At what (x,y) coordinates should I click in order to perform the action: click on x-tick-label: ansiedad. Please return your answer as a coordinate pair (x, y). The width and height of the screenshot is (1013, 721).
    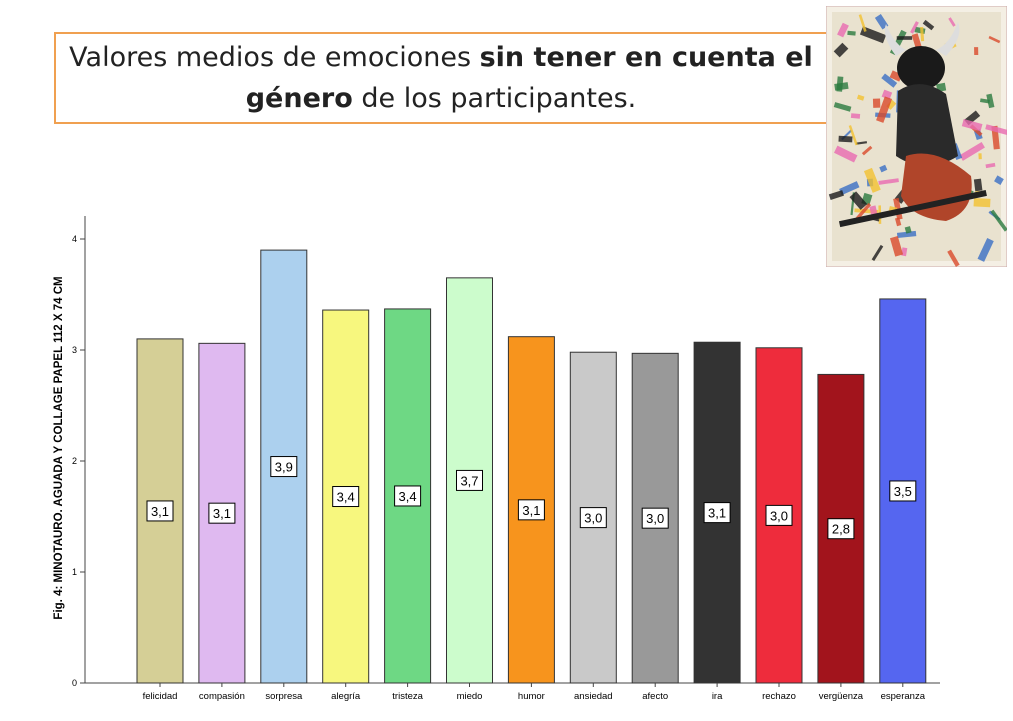
    Looking at the image, I should click on (593, 696).